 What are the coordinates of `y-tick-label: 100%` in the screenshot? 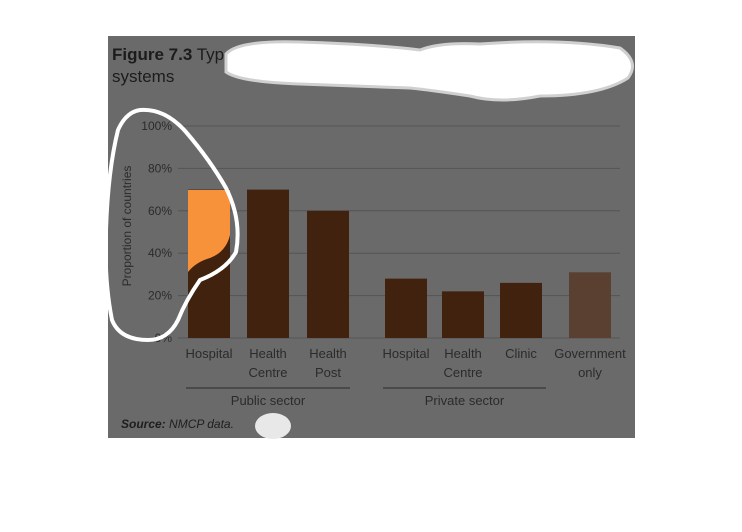 It's located at (156, 126).